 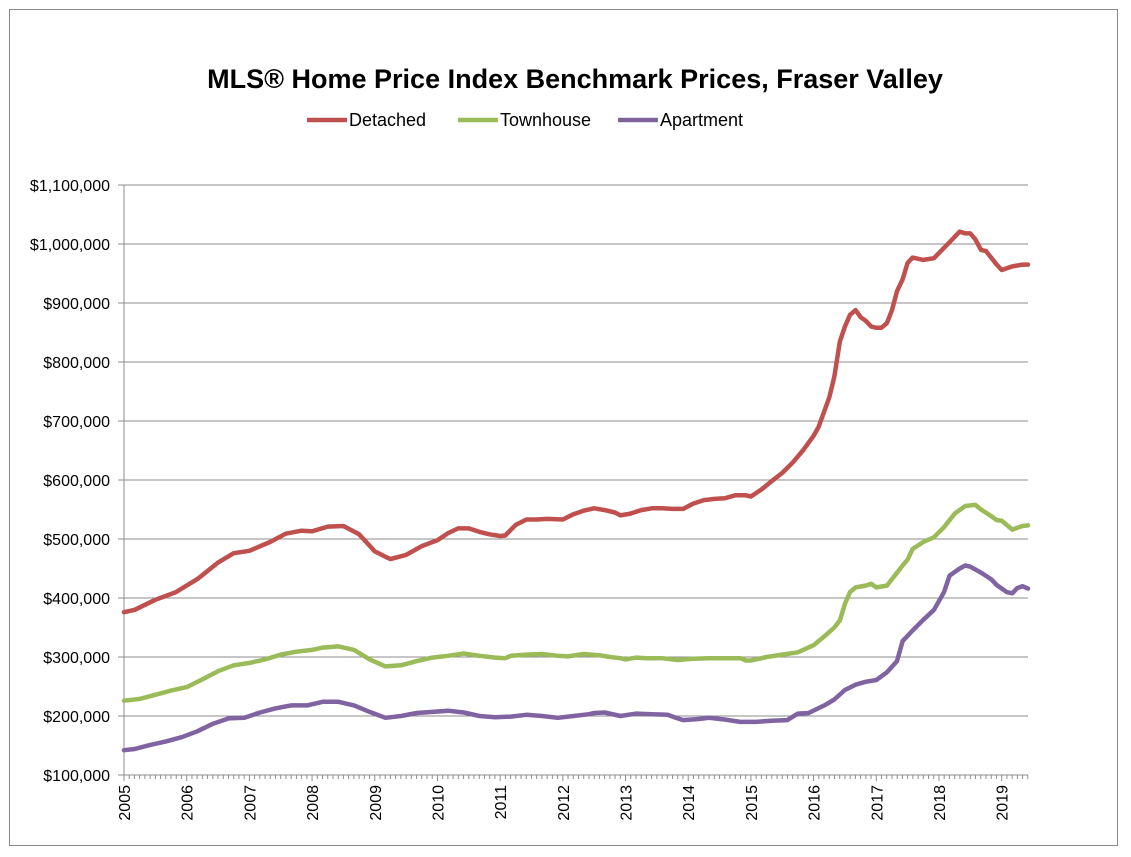 I want to click on x-tick-label: 2009, so click(x=376, y=803).